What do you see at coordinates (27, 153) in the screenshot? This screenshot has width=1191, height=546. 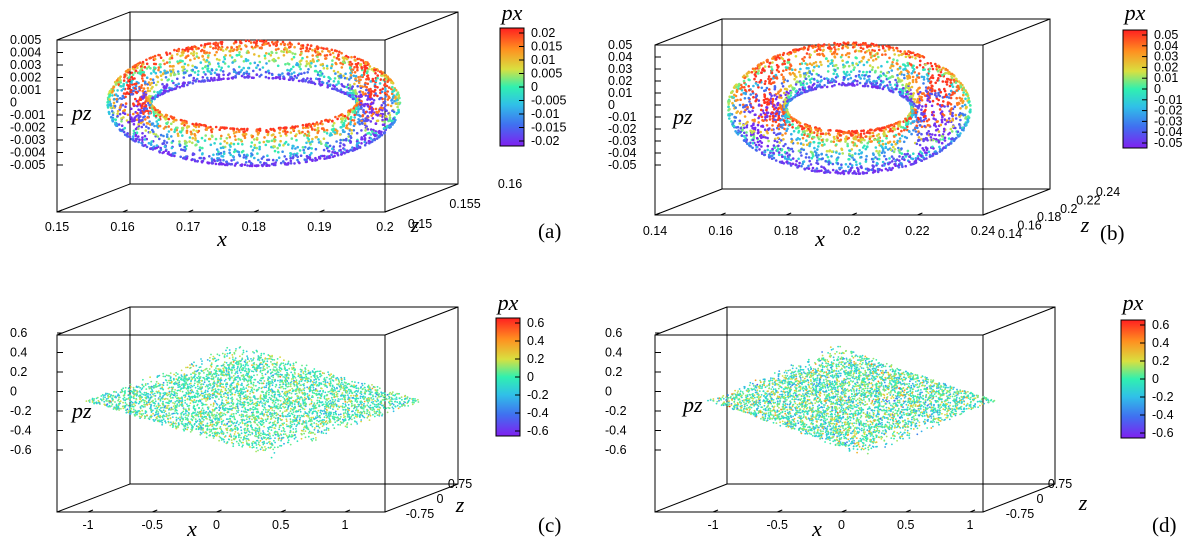 I see `pz-tick-label: -0.004` at bounding box center [27, 153].